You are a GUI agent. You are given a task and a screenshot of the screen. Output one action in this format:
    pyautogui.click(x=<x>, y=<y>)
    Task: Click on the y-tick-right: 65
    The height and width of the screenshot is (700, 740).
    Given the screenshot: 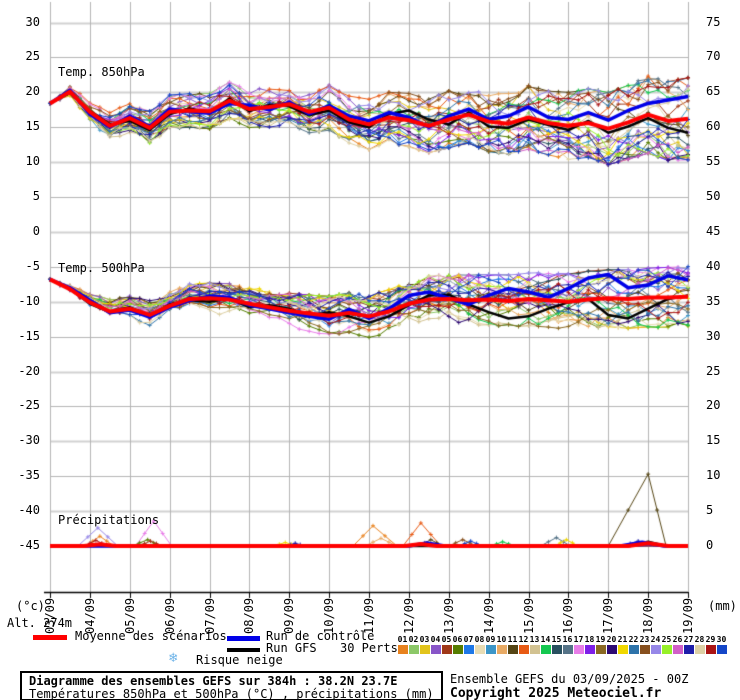 What is the action you would take?
    pyautogui.click(x=713, y=91)
    